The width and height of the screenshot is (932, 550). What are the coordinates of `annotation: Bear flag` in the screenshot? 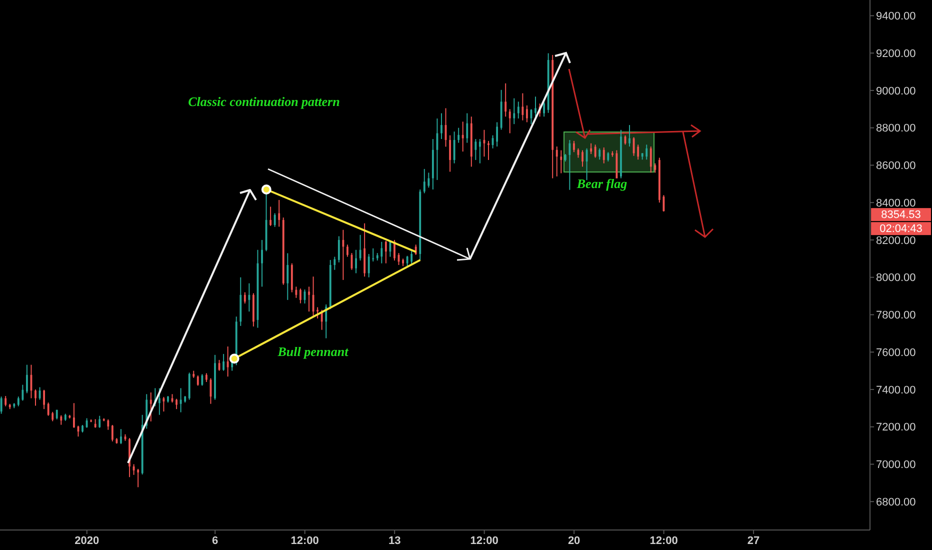 It's located at (602, 183).